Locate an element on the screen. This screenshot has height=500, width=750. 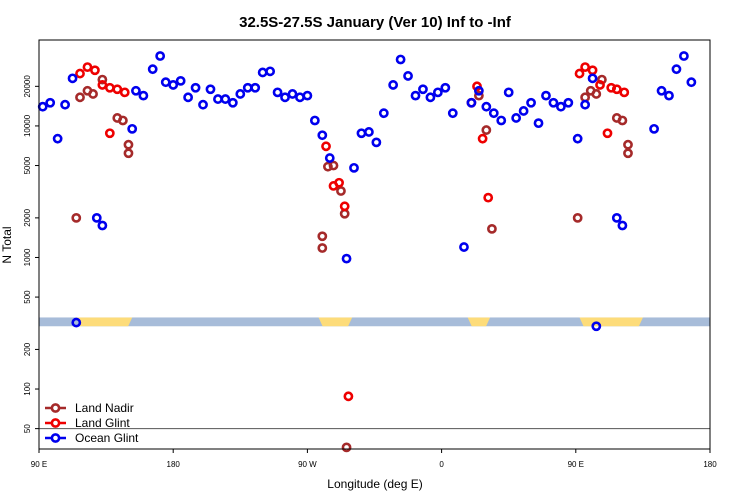
y-tick-label: 2000 is located at coordinates (27, 217).